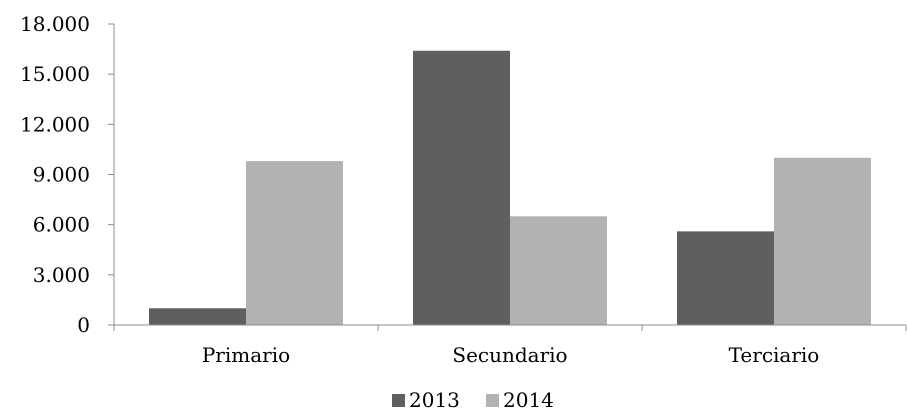 This screenshot has height=410, width=908. What do you see at coordinates (509, 355) in the screenshot?
I see `x-category-label: Secundario` at bounding box center [509, 355].